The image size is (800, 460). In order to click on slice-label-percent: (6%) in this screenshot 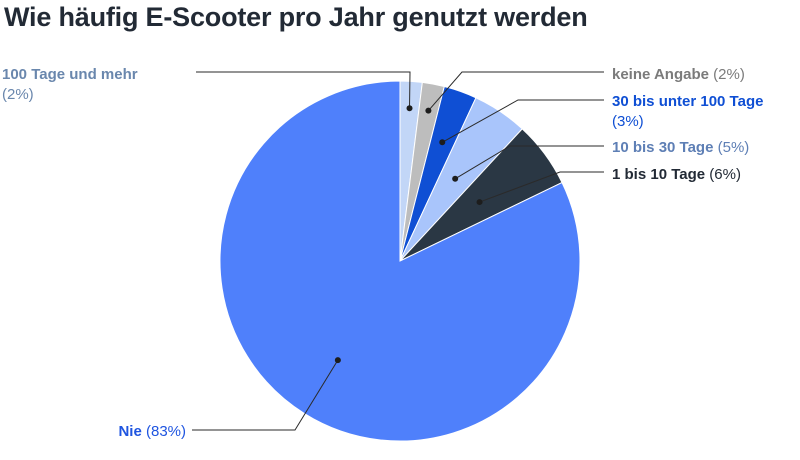, I will do `click(723, 174)`.